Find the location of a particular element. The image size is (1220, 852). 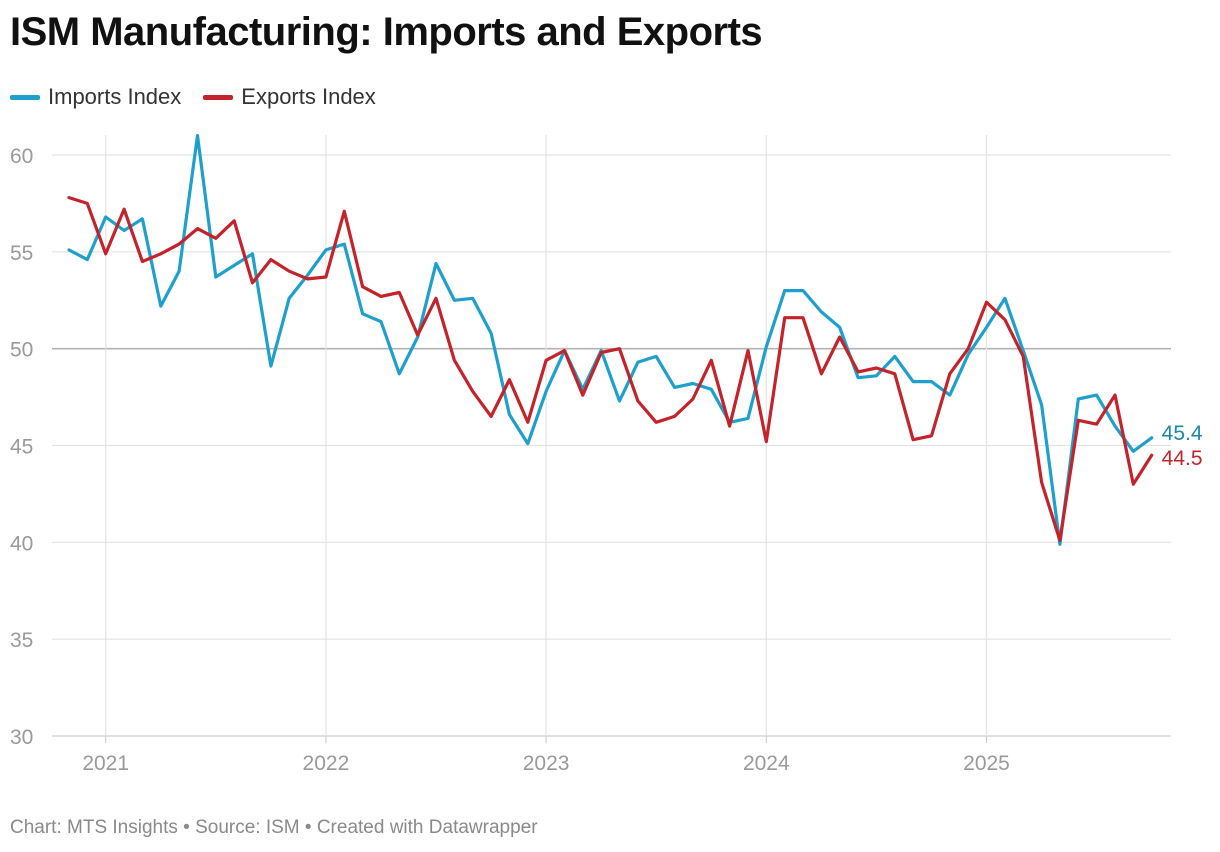

x-tick-label-2025: 2025 is located at coordinates (986, 763).